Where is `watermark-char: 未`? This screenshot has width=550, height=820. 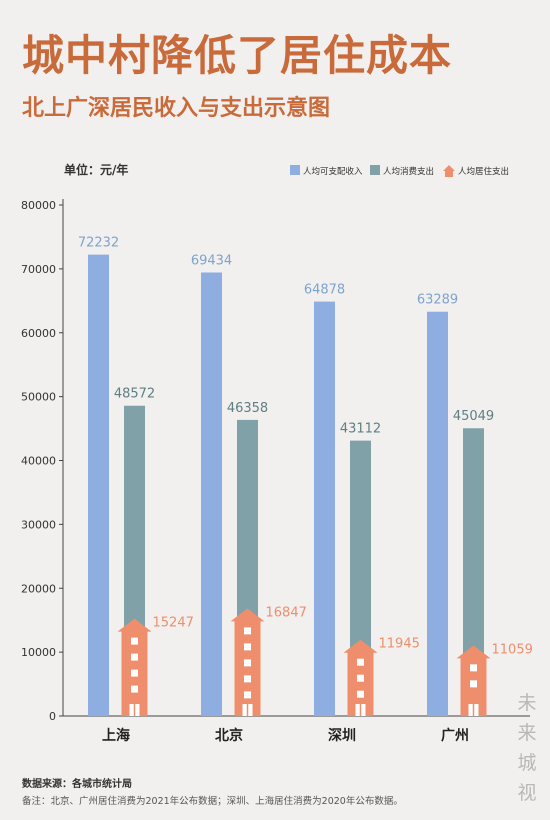
watermark-char: 未 is located at coordinates (527, 703).